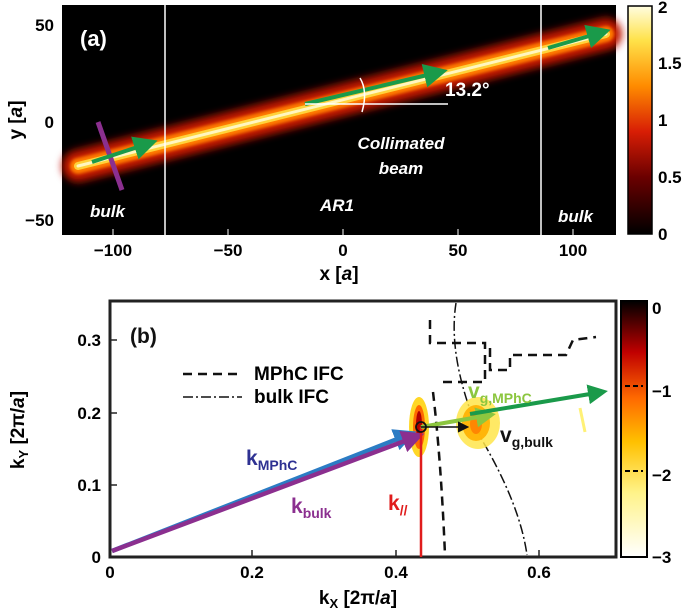 This screenshot has height=615, width=688. Describe the element at coordinates (401, 168) in the screenshot. I see `beam-label-line2: beam` at that location.